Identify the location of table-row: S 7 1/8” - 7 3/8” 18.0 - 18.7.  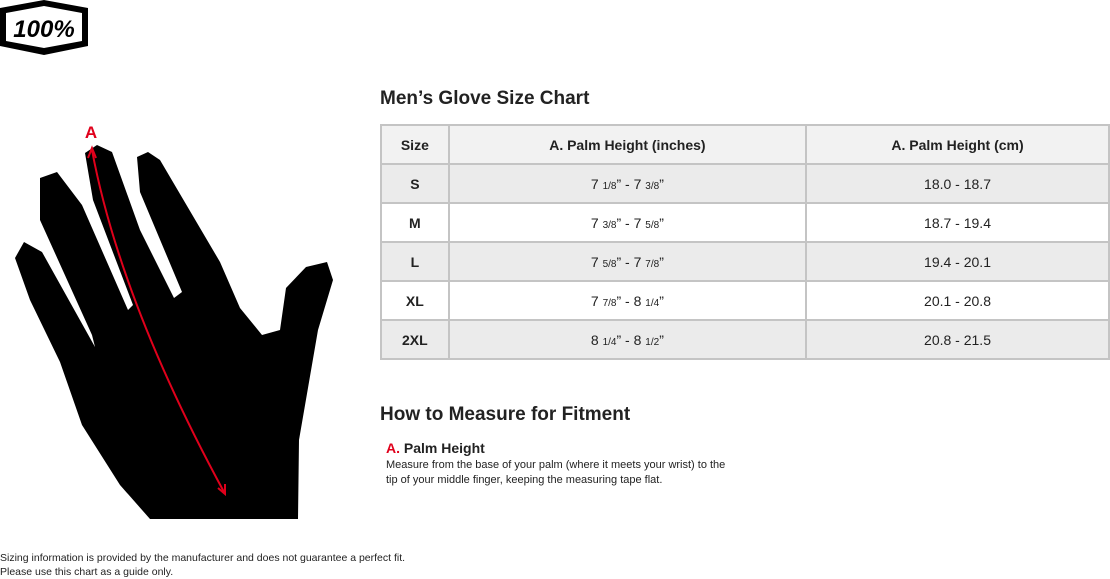
(745, 183).